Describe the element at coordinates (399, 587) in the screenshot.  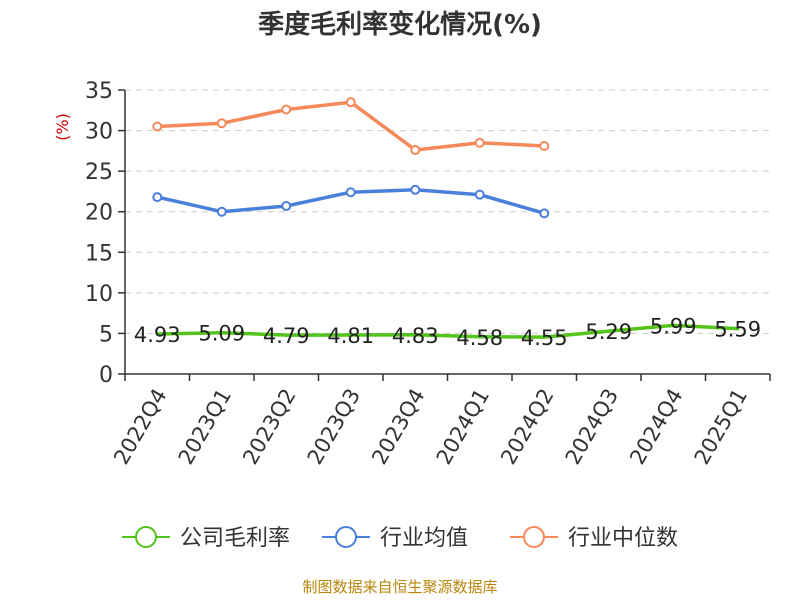
I see `source-note: 制图数据来自恒生聚源数据库` at that location.